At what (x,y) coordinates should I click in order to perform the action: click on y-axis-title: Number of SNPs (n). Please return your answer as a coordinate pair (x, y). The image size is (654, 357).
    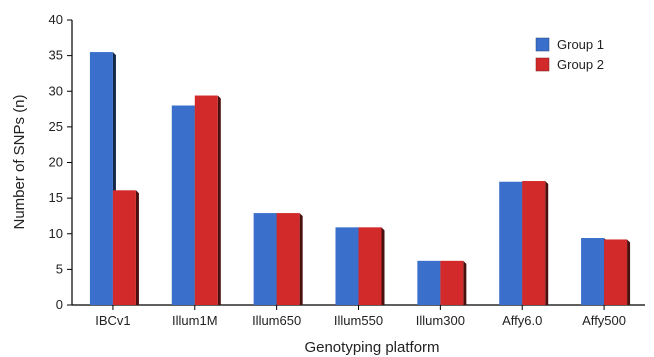
    Looking at the image, I should click on (19, 161).